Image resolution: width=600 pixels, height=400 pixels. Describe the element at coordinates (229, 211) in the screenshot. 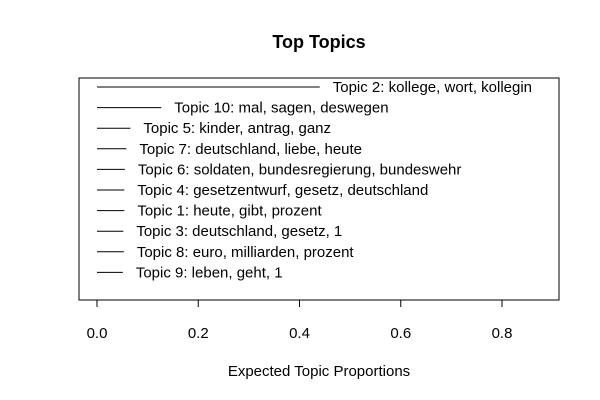

I see `topic-label: Topic 1: heute, gibt, prozent` at that location.